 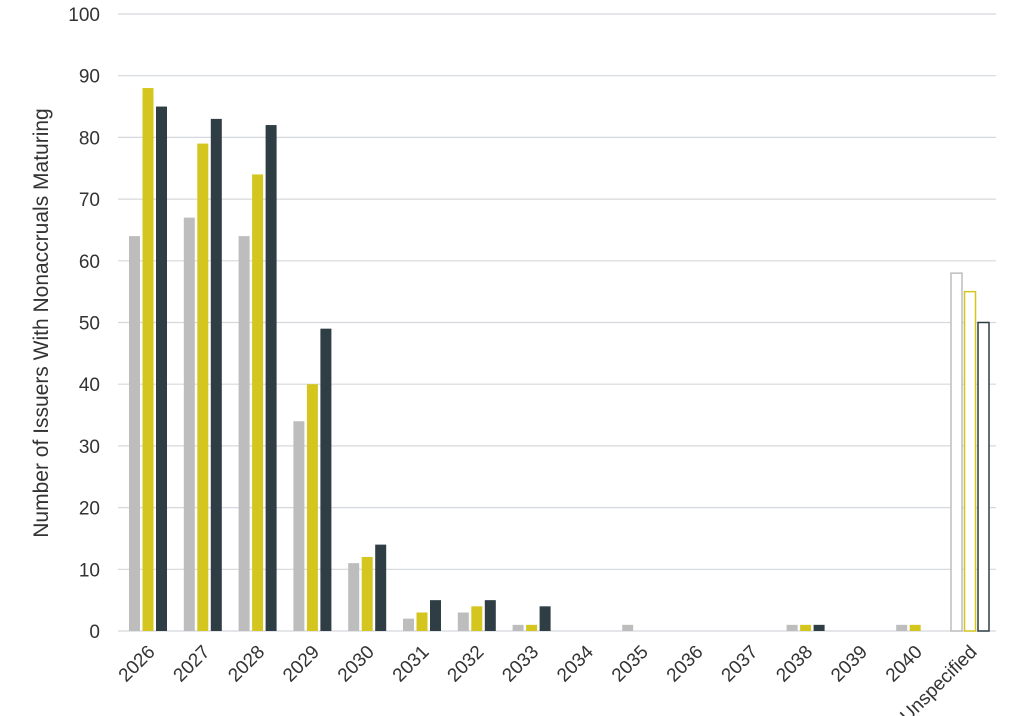 I want to click on y-tick-label: 80, so click(x=89, y=138).